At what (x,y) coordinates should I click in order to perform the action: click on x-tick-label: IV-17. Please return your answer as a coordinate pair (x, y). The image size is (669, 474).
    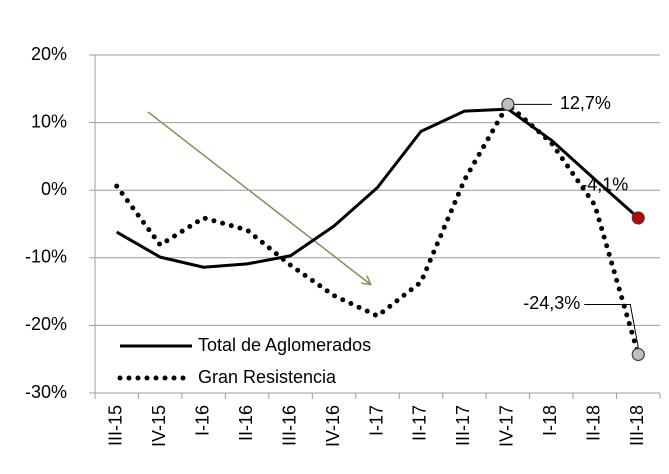
    Looking at the image, I should click on (507, 426).